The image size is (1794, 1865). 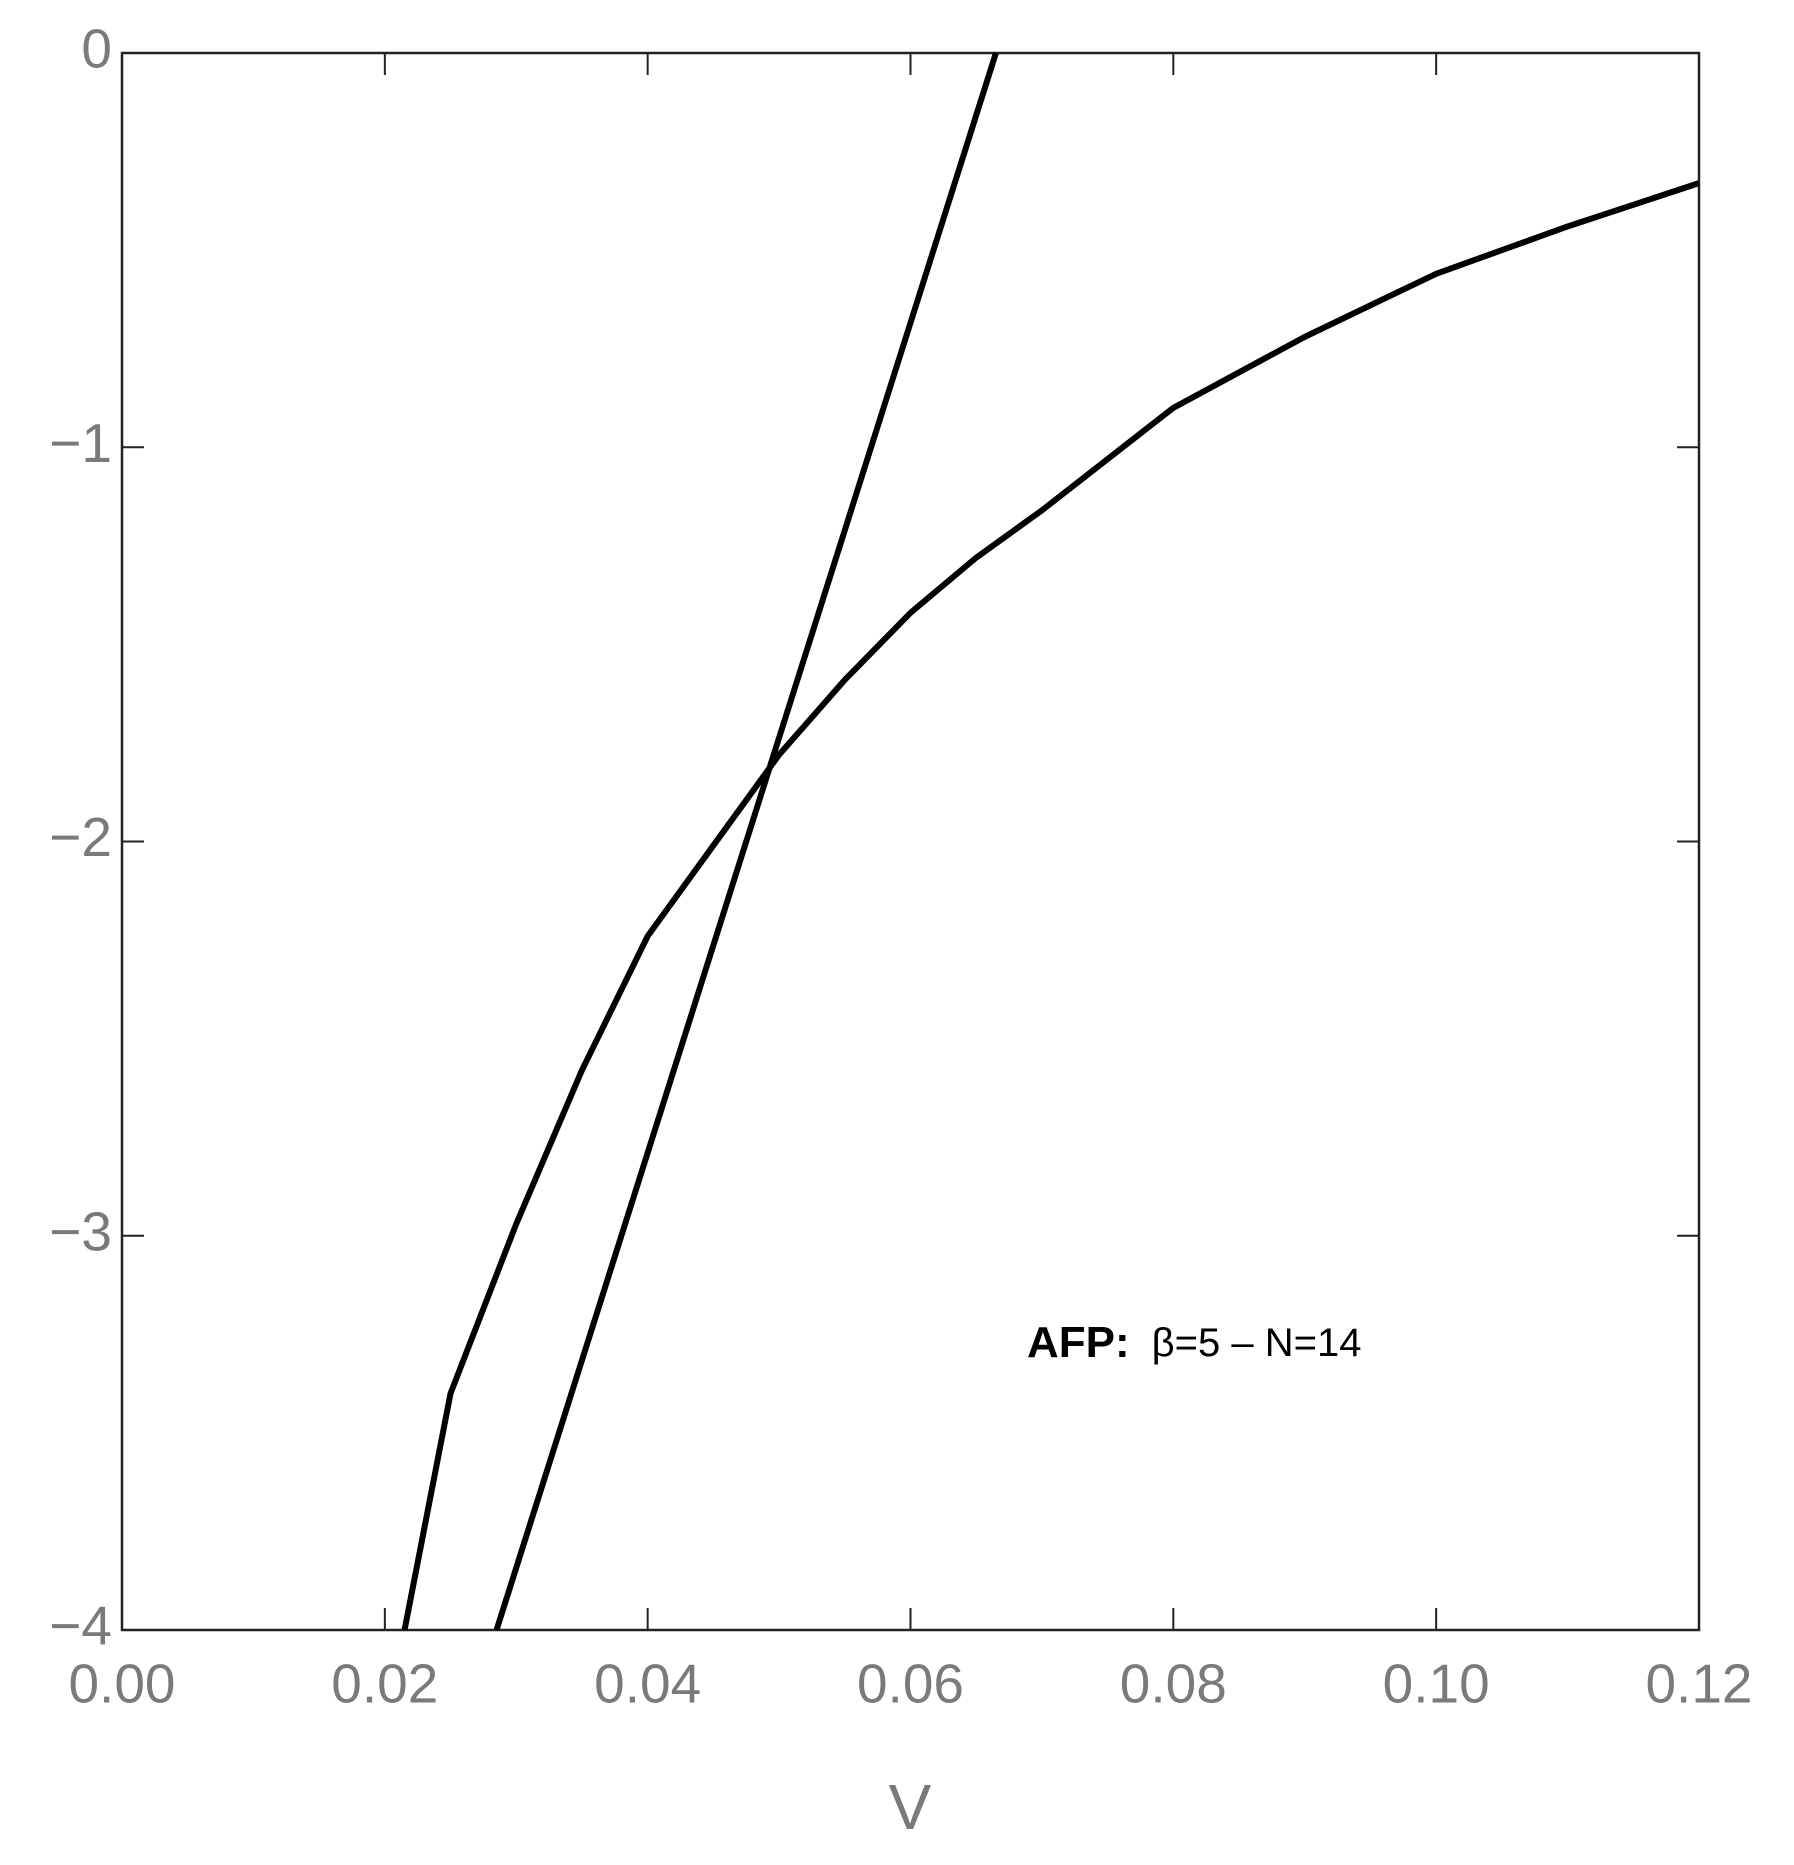 I want to click on x-tick-label: 0.02, so click(x=384, y=1684).